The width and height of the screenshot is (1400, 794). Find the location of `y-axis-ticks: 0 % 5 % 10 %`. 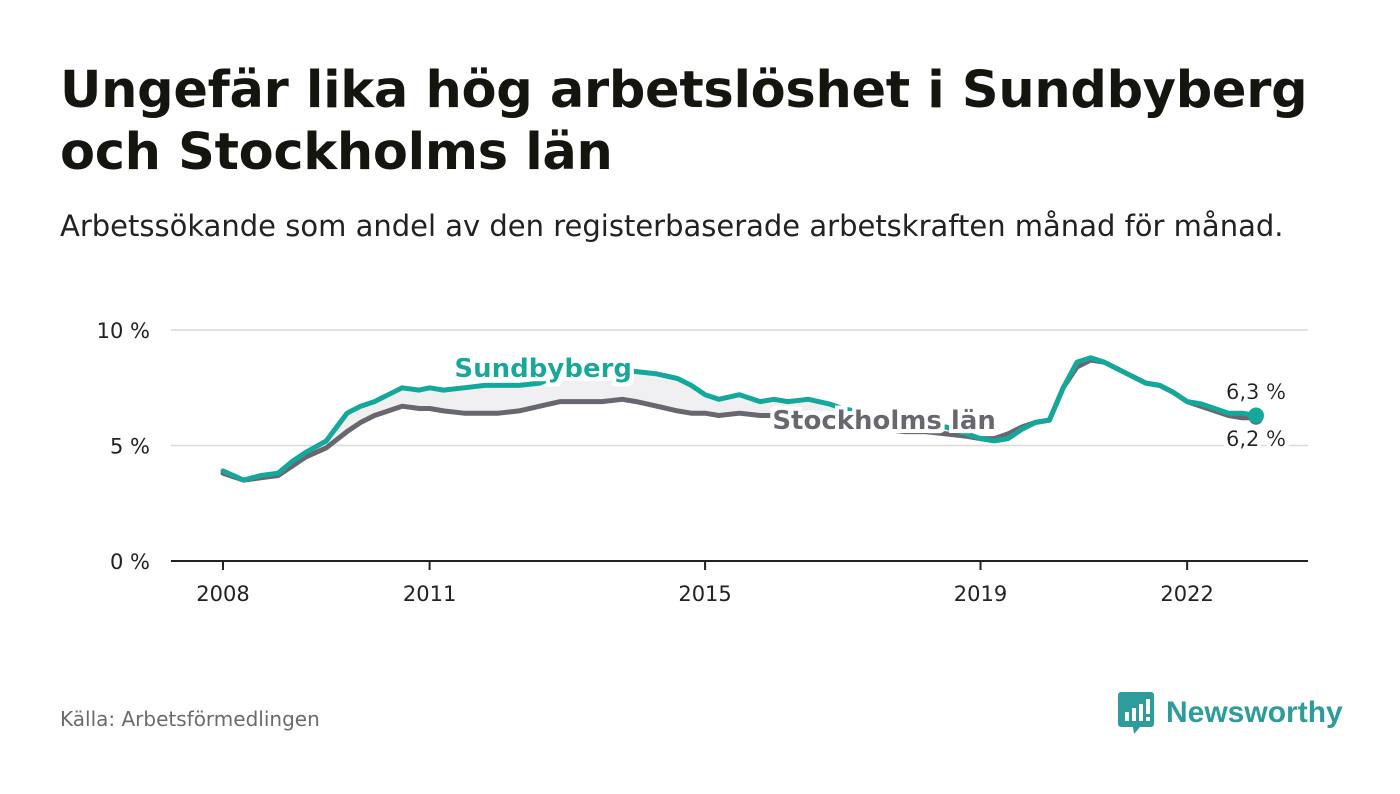

y-axis-ticks: 0 % 5 % 10 % is located at coordinates (123, 446).